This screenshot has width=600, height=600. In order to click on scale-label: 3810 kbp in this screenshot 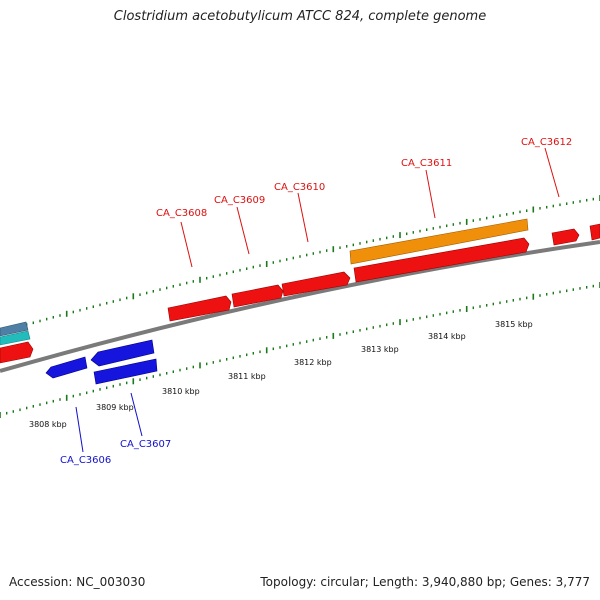, I will do `click(181, 391)`.